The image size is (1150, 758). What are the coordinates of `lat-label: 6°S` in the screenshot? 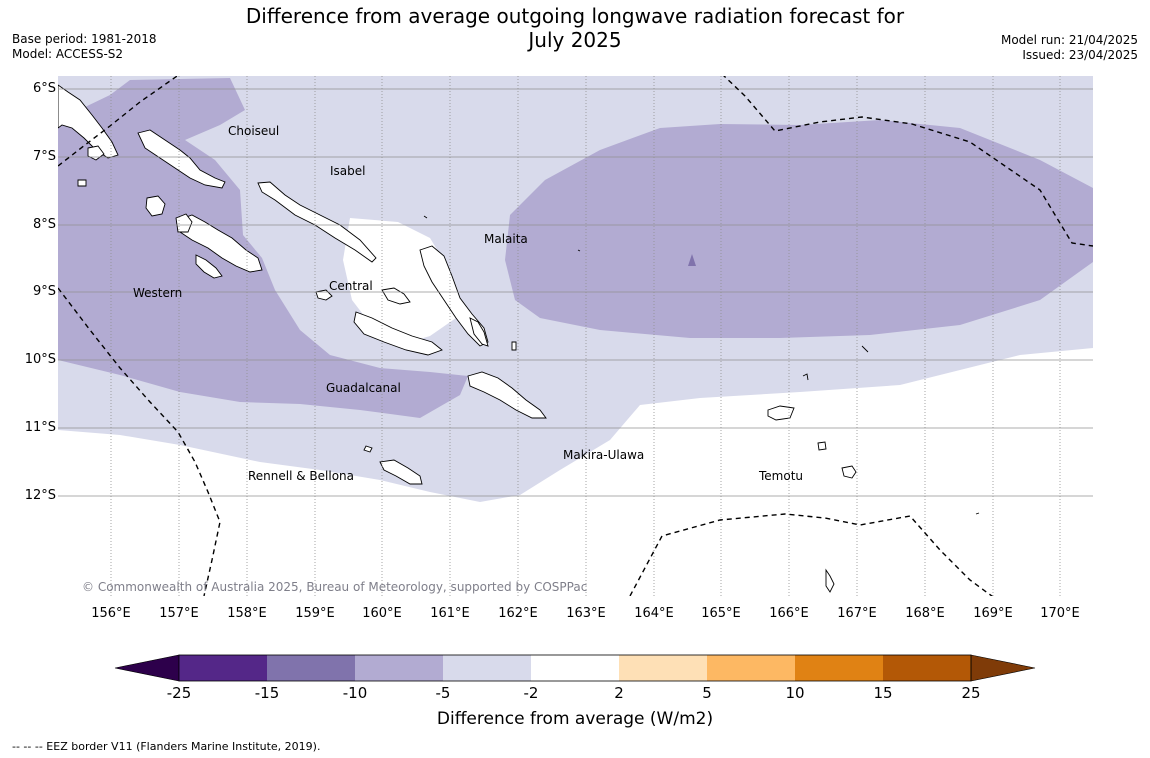 It's located at (44, 88).